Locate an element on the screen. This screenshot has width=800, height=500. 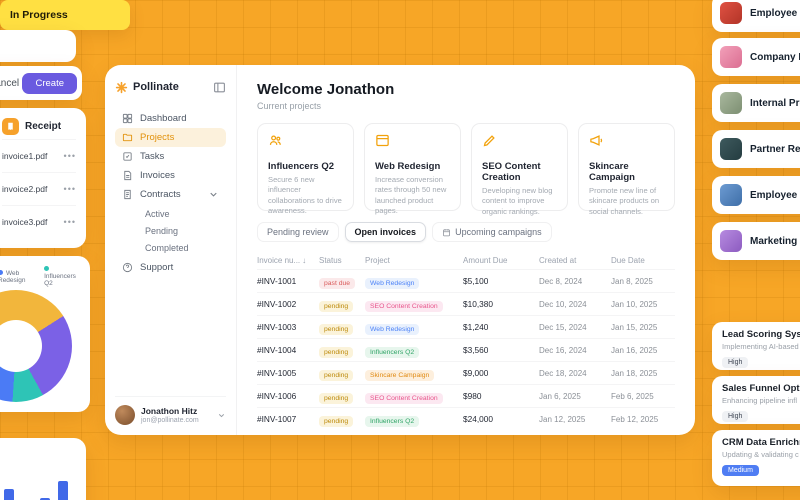
tab-upcoming-campaigns: Upcoming campaigns is located at coordinates (492, 232).